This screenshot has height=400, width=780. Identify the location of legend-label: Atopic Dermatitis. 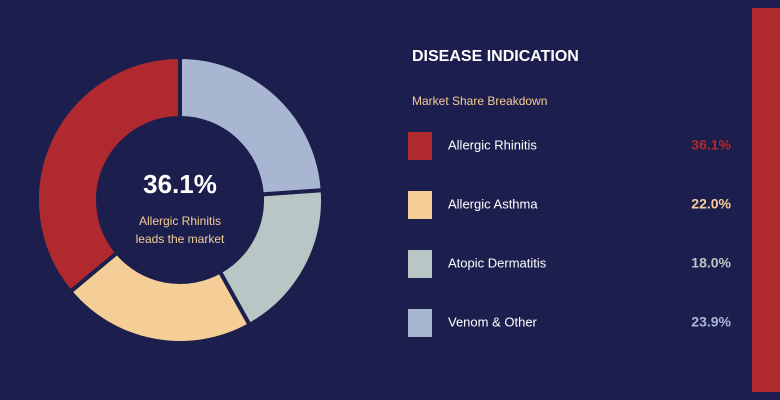
(497, 262).